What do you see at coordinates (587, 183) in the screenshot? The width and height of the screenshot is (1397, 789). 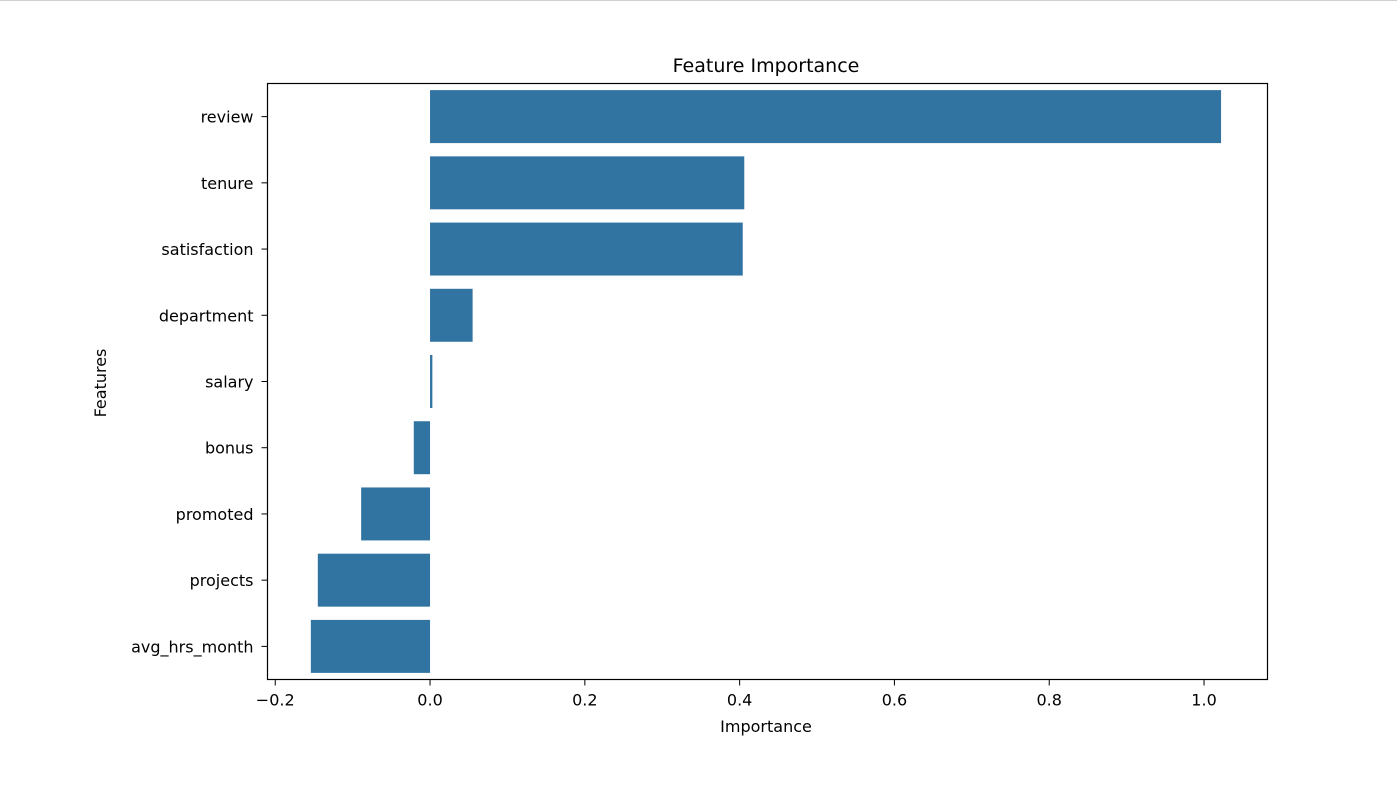 I see `bar-tenure` at bounding box center [587, 183].